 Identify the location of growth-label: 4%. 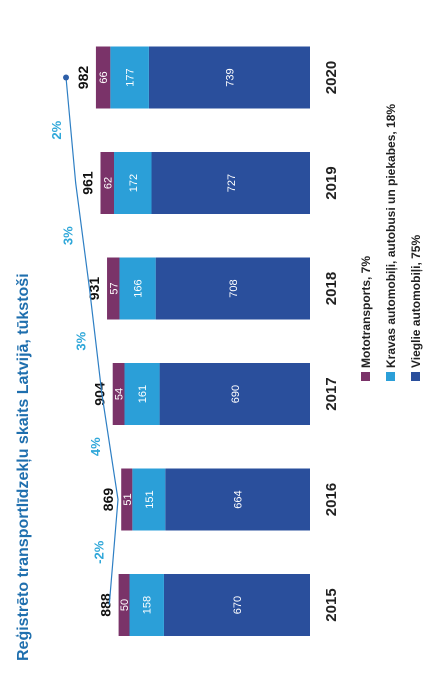
(95, 446).